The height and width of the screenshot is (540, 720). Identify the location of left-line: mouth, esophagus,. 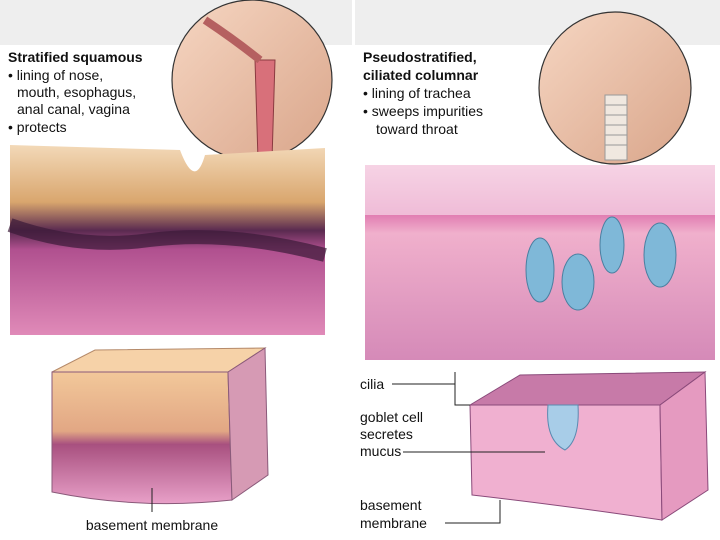
(76, 92).